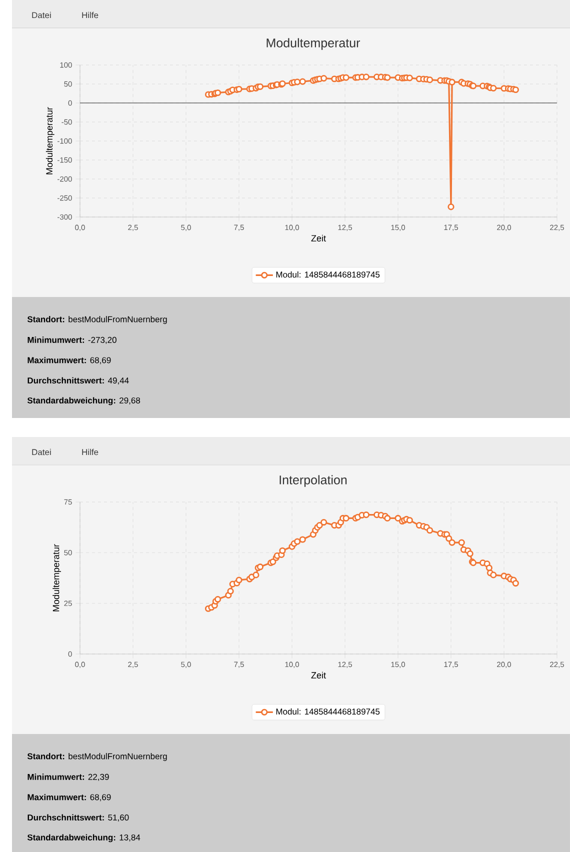 This screenshot has width=570, height=852. Describe the element at coordinates (78, 818) in the screenshot. I see `text: Durchschnittswert: 51,60` at that location.